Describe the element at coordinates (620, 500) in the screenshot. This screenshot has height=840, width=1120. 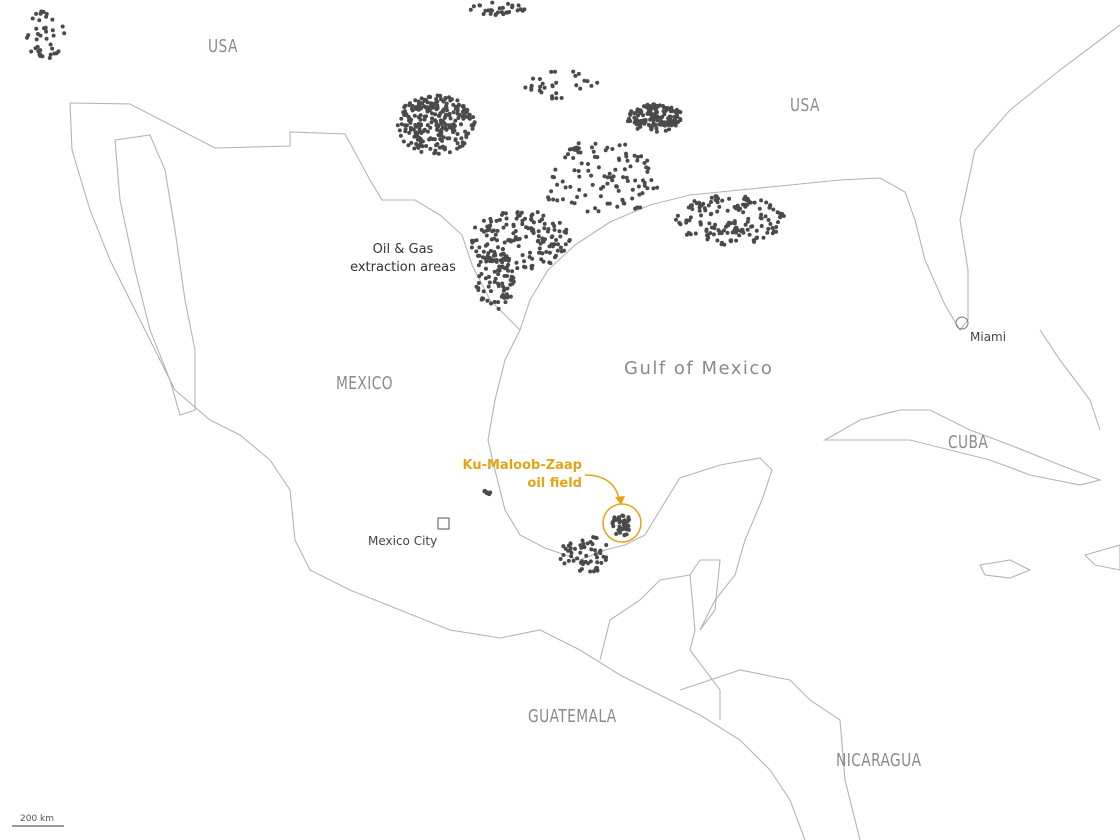
I see `arrow-head-icon` at that location.